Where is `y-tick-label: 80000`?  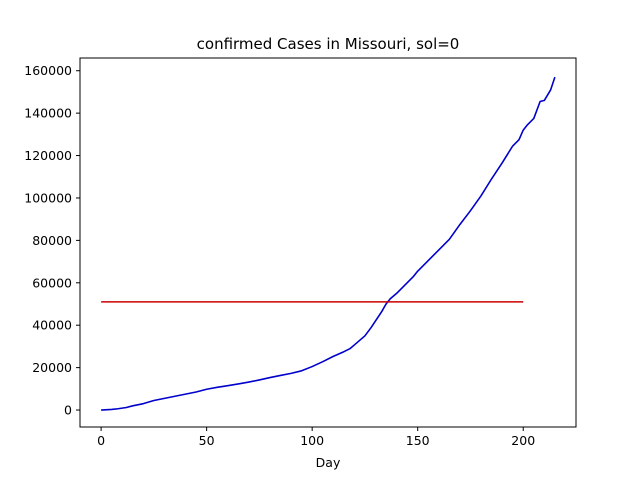
y-tick-label: 80000 is located at coordinates (52, 240).